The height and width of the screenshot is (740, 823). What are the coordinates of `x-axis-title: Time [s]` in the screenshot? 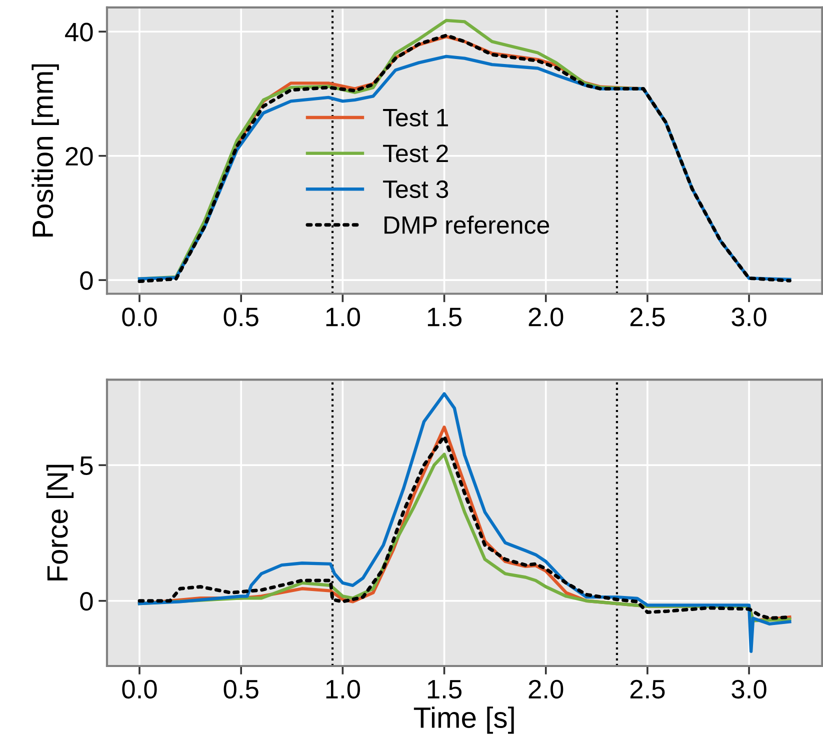 It's located at (464, 720).